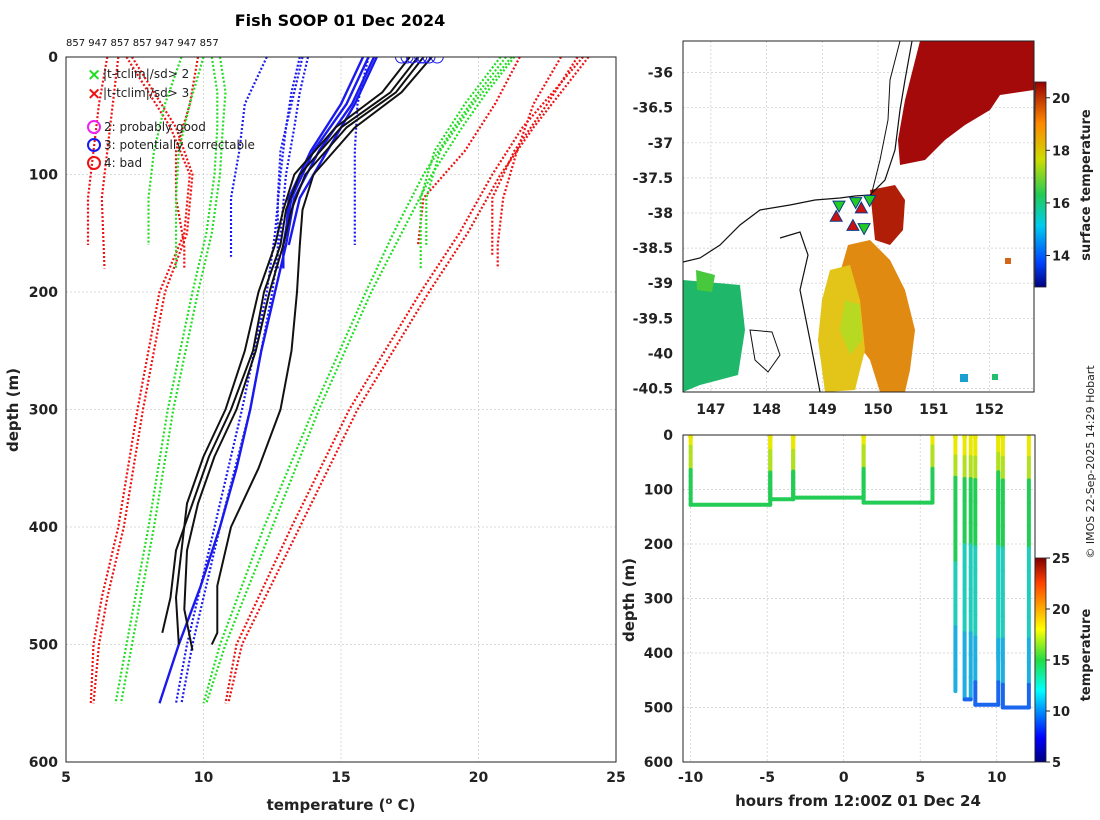 This screenshot has width=1100, height=820. Describe the element at coordinates (997, 778) in the screenshot. I see `timeline-xtick-label: 10` at that location.